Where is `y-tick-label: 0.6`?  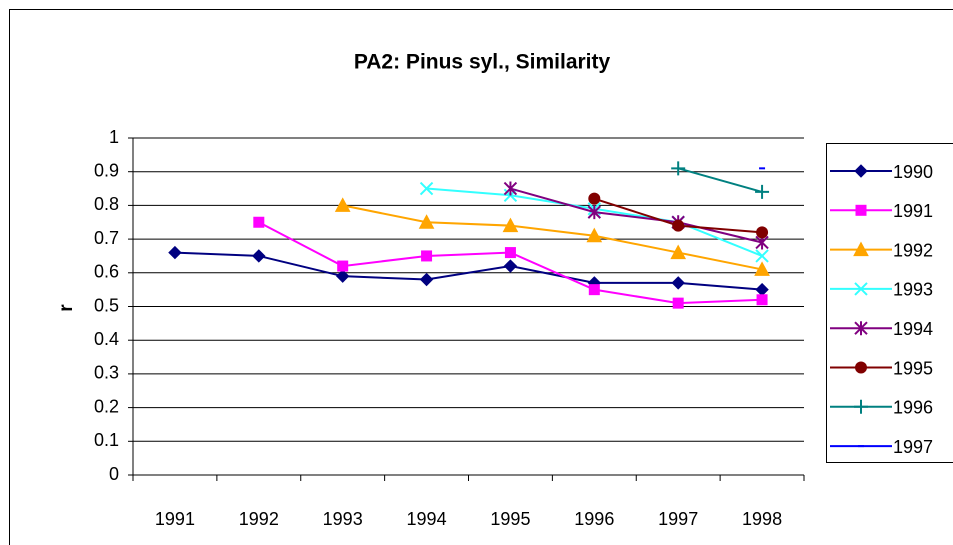
y-tick-label: 0.6 is located at coordinates (106, 272).